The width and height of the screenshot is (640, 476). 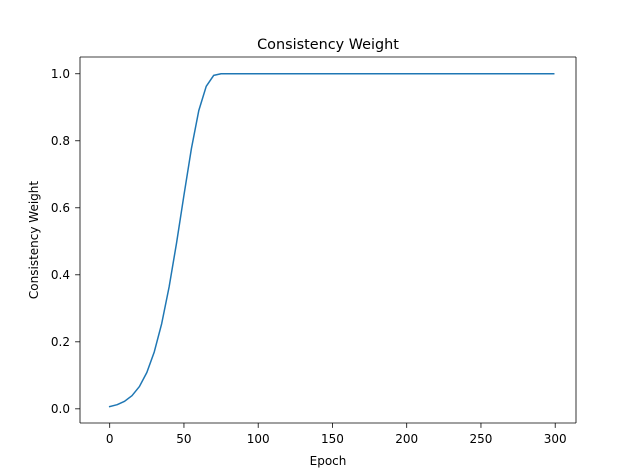 What do you see at coordinates (60, 208) in the screenshot?
I see `y-tick-label: 0.6` at bounding box center [60, 208].